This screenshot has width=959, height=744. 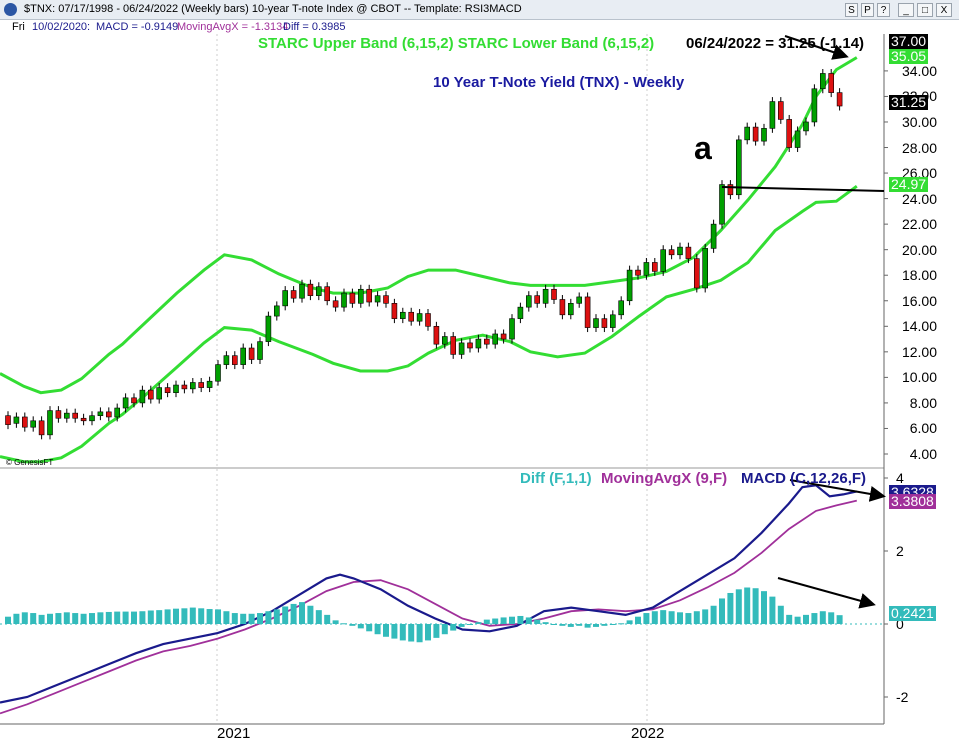 What do you see at coordinates (30, 462) in the screenshot?
I see `credit-label: © GenesisFT` at bounding box center [30, 462].